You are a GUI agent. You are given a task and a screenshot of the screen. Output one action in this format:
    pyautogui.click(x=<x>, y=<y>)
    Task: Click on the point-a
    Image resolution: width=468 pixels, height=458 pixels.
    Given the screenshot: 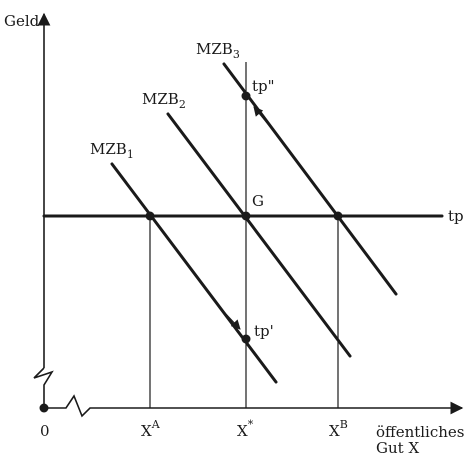 What is the action you would take?
    pyautogui.click(x=150, y=216)
    